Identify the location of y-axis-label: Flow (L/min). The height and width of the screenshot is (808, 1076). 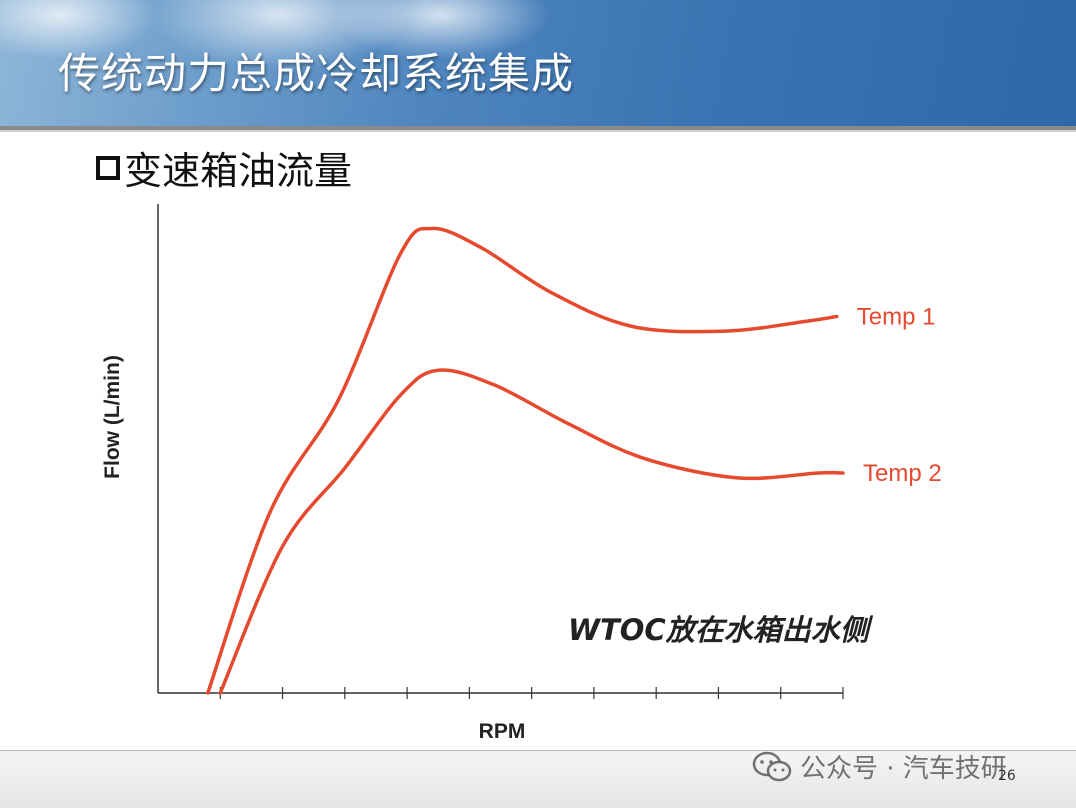
(112, 417).